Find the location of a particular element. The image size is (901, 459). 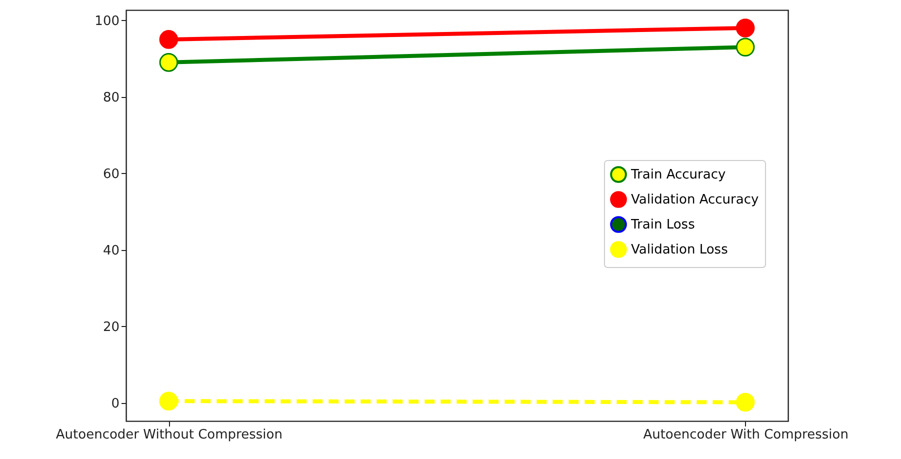

y-tick-label: 0 is located at coordinates (115, 404).